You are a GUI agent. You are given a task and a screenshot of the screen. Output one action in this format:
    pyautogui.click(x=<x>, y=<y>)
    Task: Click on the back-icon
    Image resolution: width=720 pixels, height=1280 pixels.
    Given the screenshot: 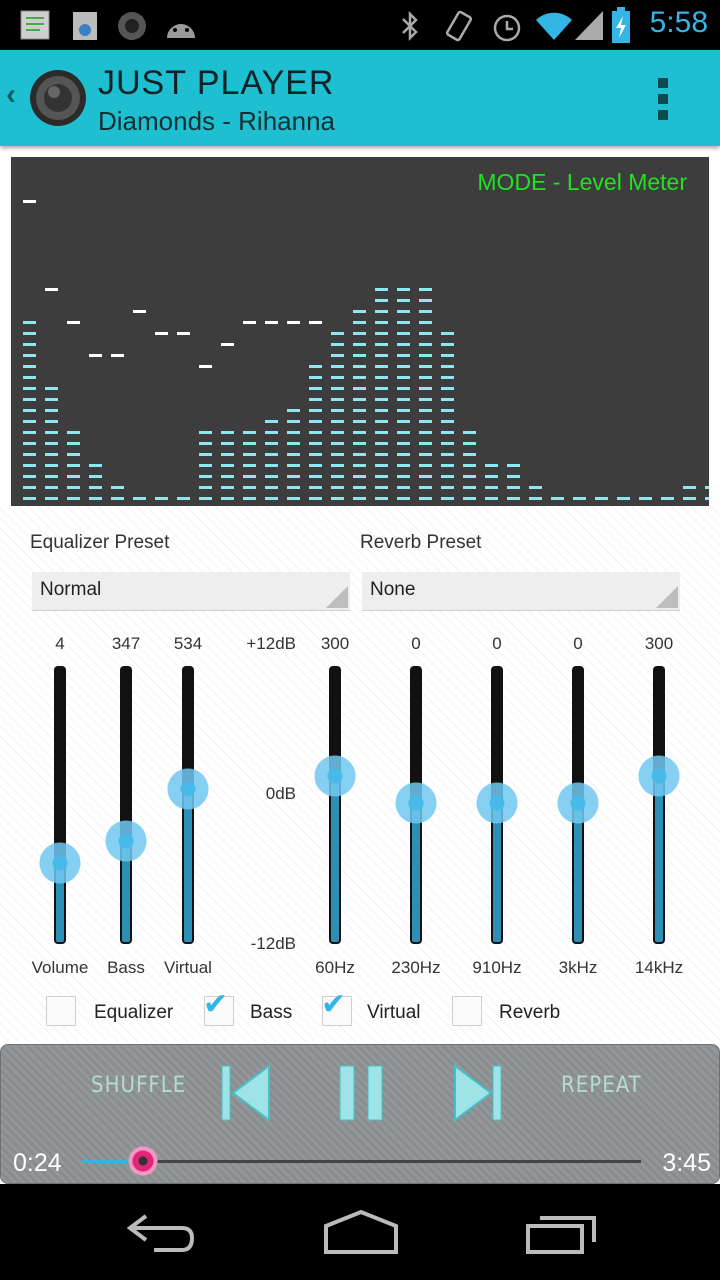 What is the action you would take?
    pyautogui.click(x=160, y=1232)
    